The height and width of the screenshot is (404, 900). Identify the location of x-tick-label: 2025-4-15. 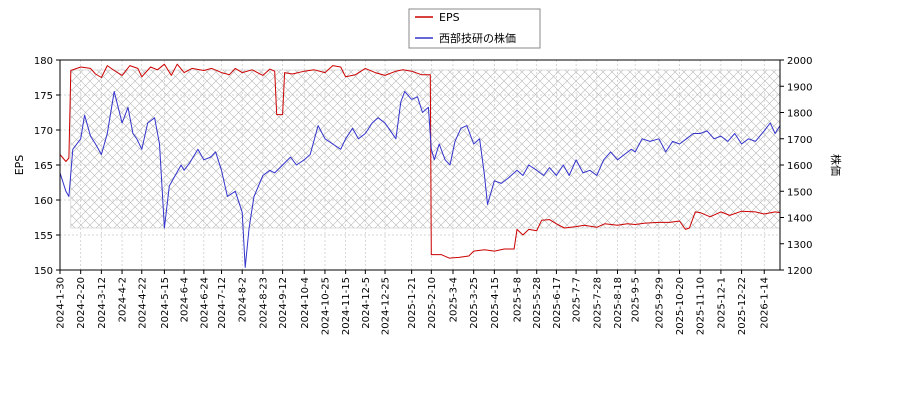
(495, 303).